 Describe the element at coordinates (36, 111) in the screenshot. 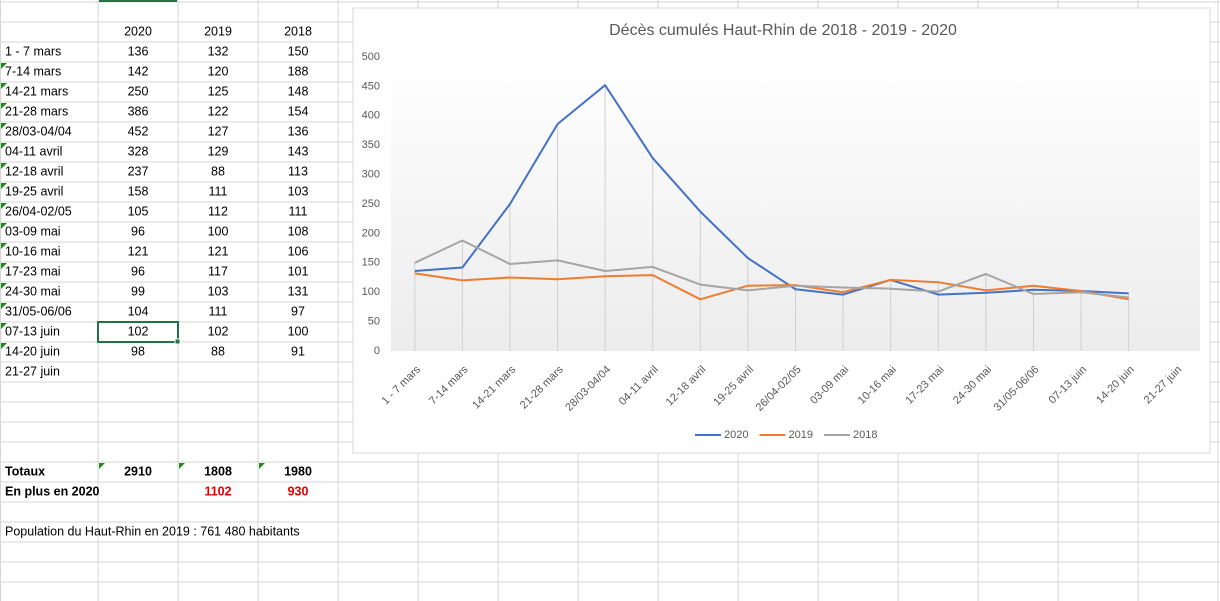

I see `row-label: 21-28 mars` at that location.